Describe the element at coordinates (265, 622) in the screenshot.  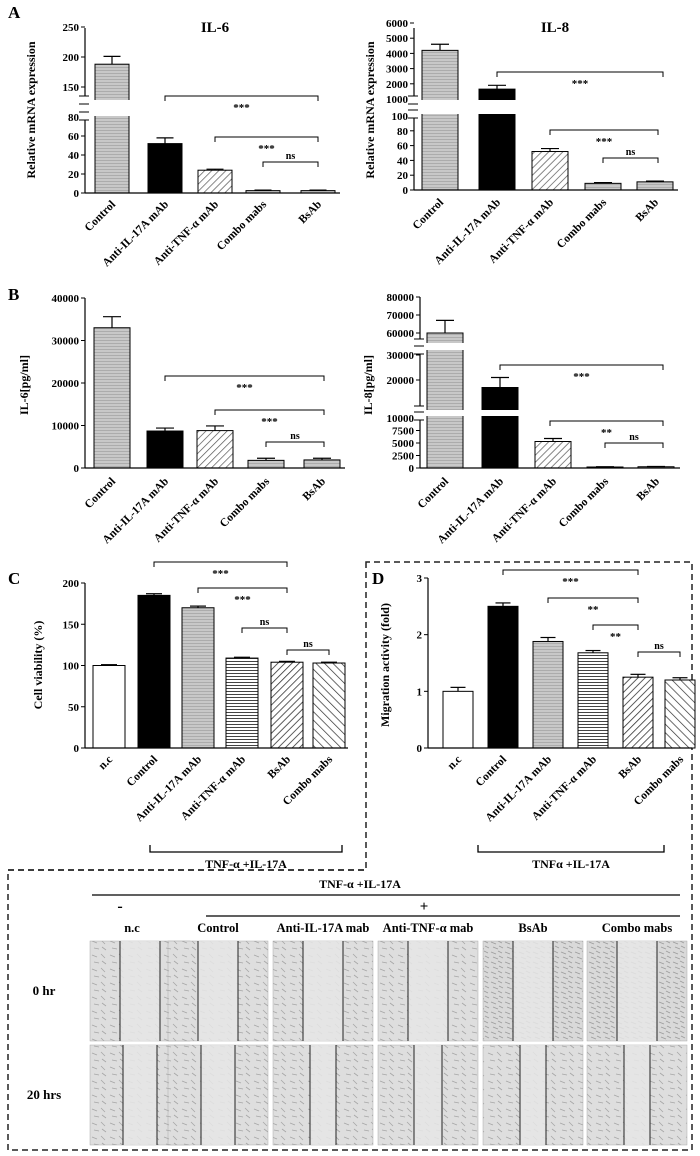
I see `viability-sig3-label: ns` at that location.